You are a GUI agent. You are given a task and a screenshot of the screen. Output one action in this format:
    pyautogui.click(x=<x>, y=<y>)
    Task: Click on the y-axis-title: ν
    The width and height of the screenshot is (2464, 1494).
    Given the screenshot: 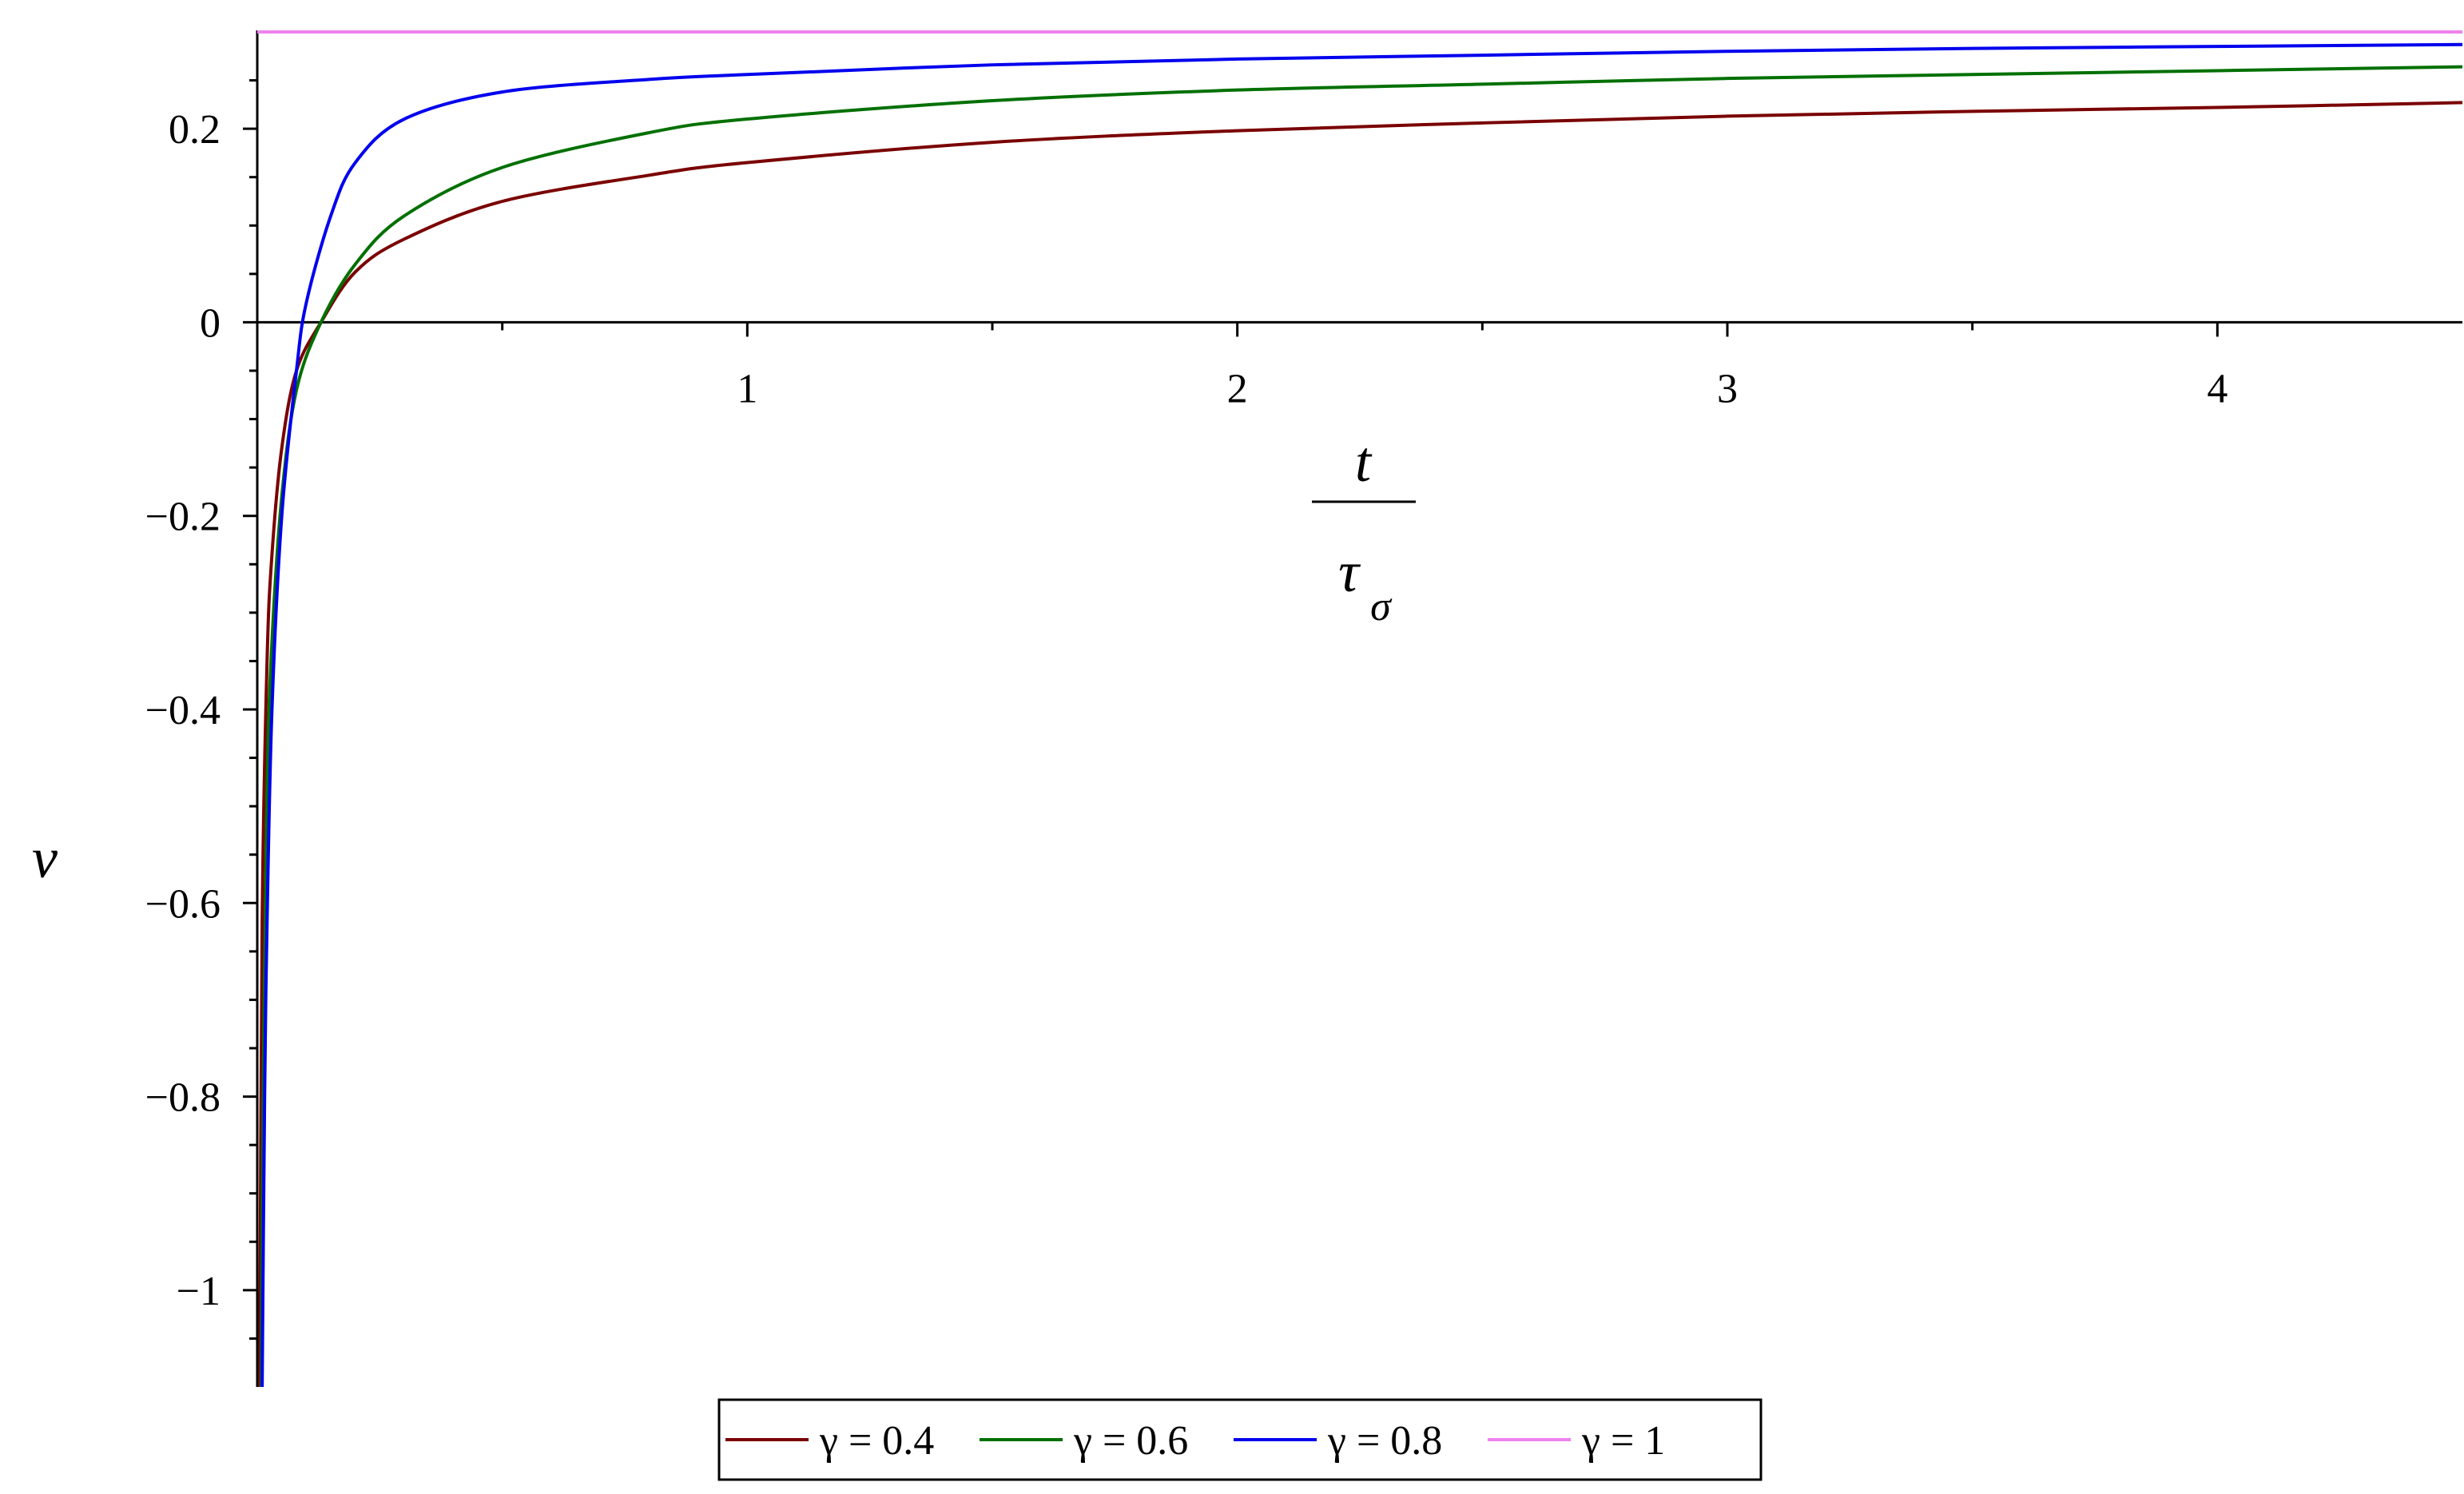 What is the action you would take?
    pyautogui.click(x=45, y=858)
    